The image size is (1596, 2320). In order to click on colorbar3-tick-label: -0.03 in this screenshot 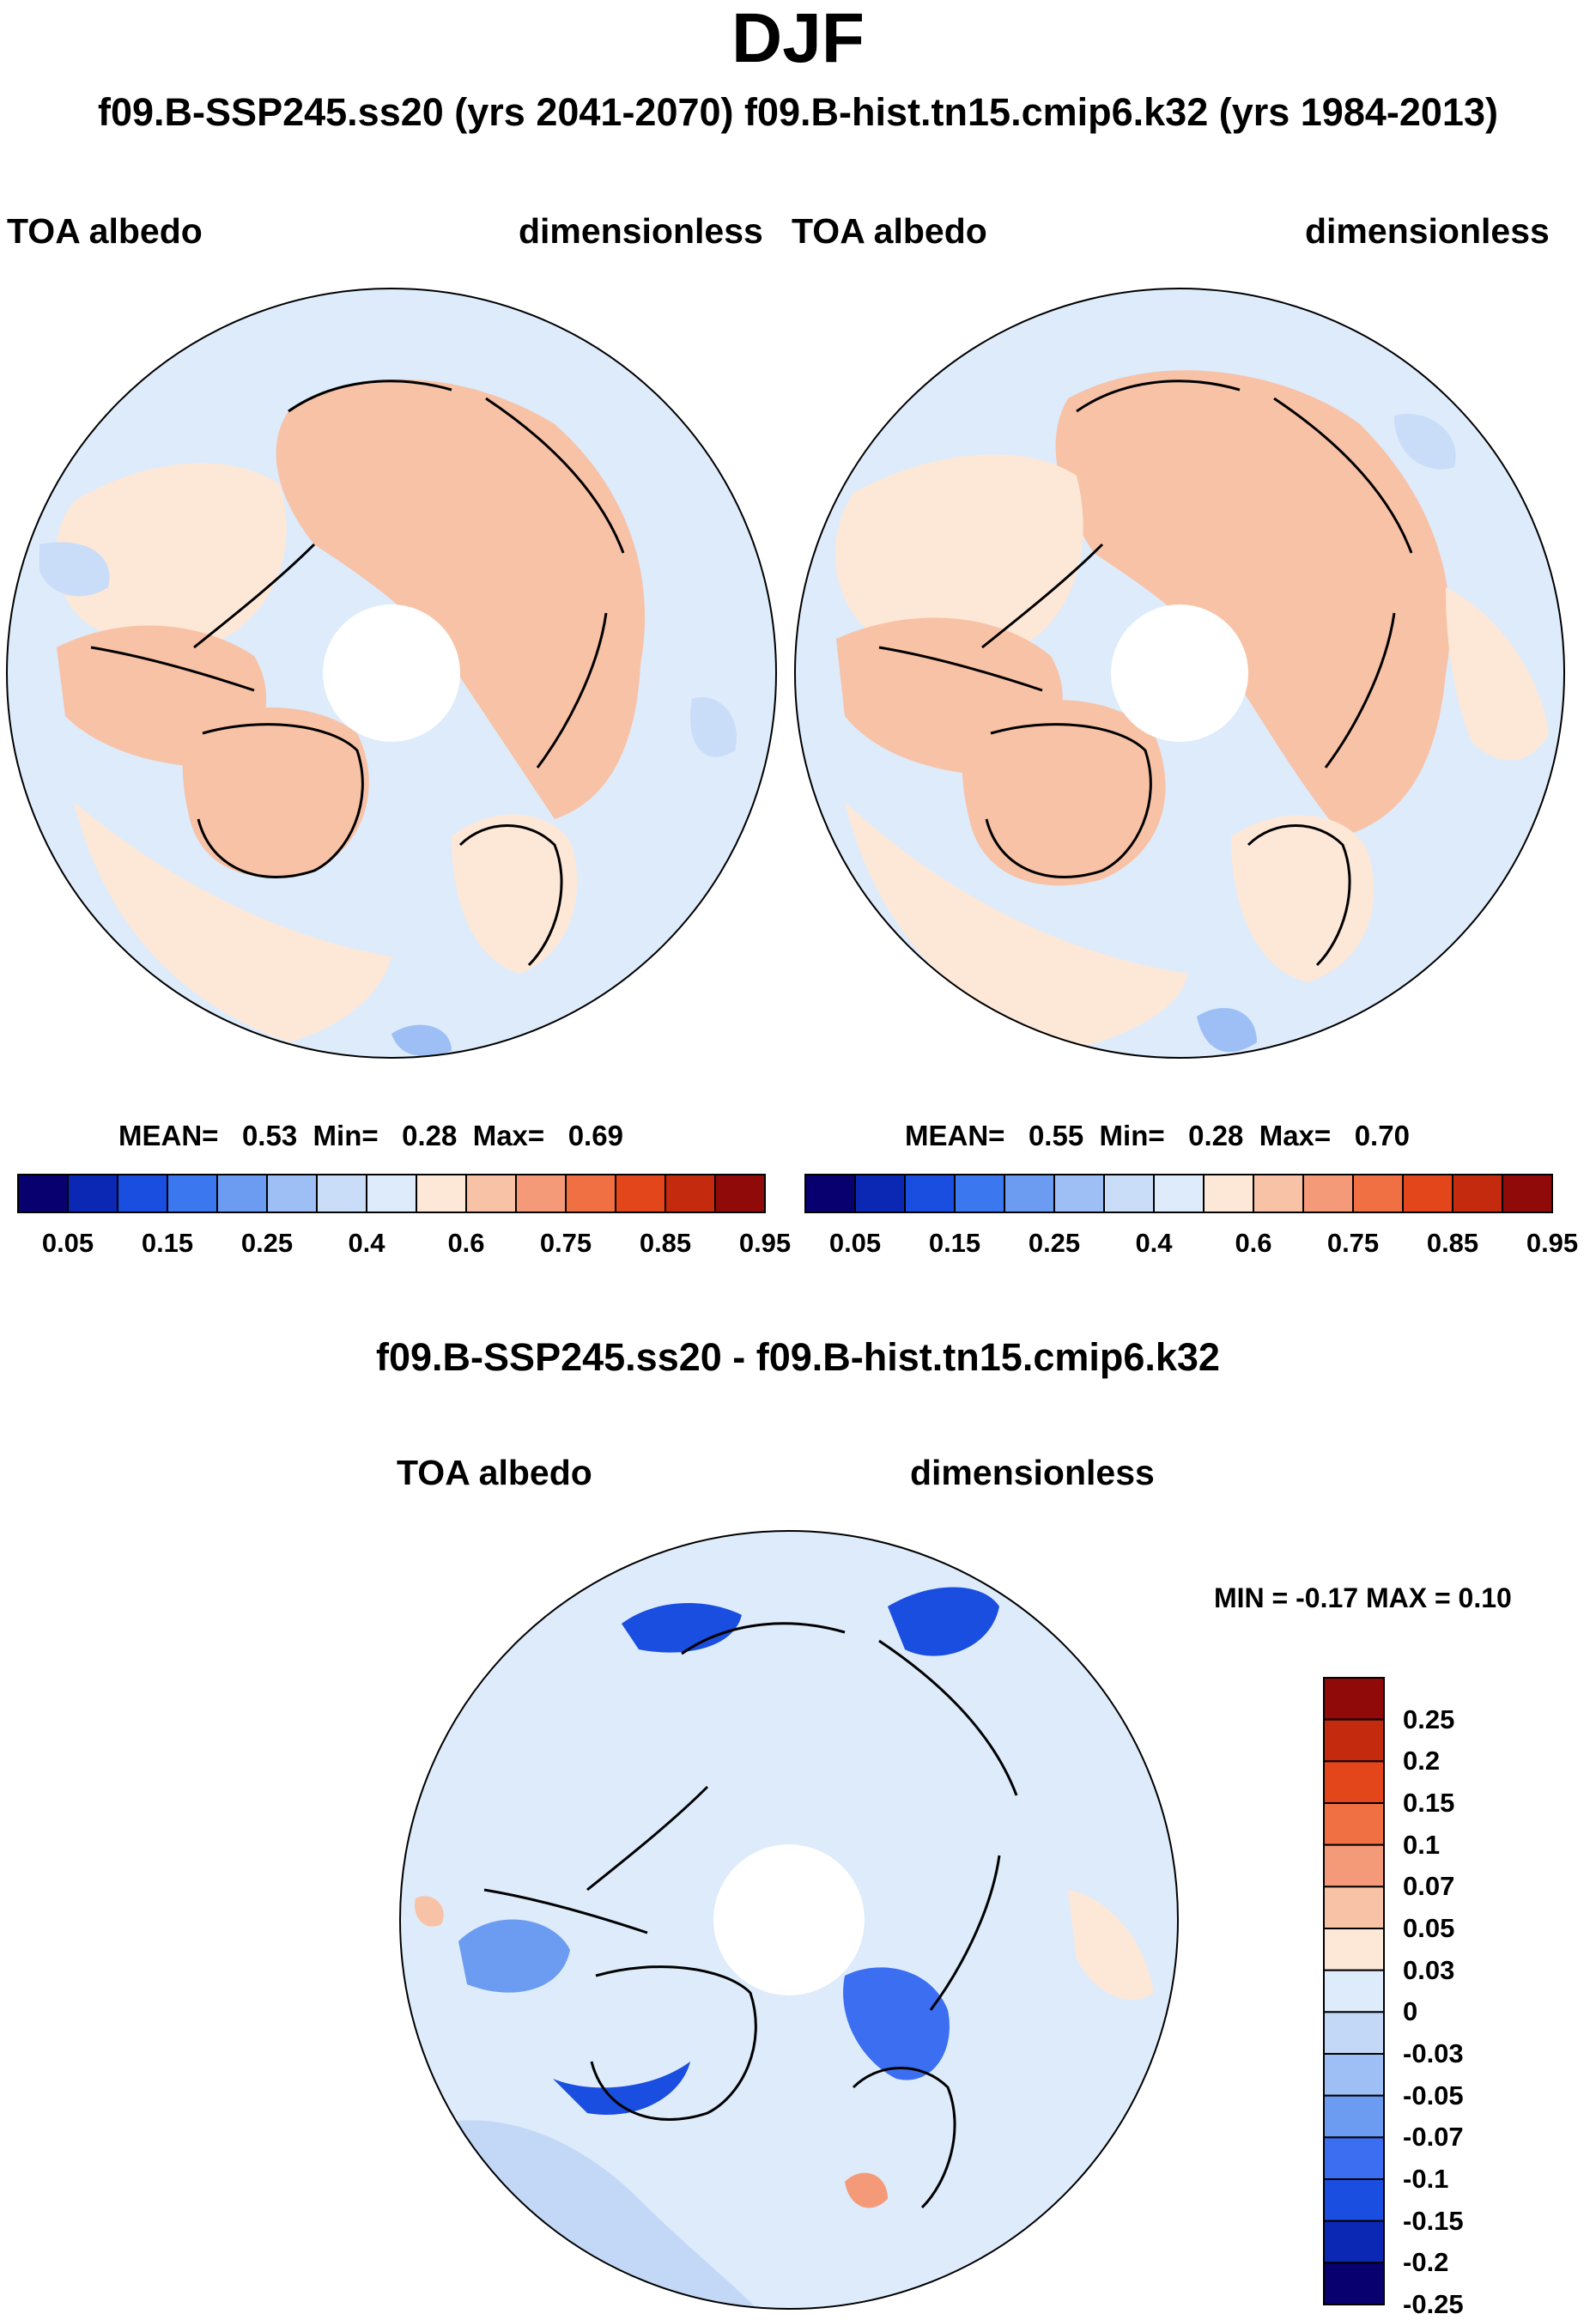, I will do `click(1433, 2053)`.